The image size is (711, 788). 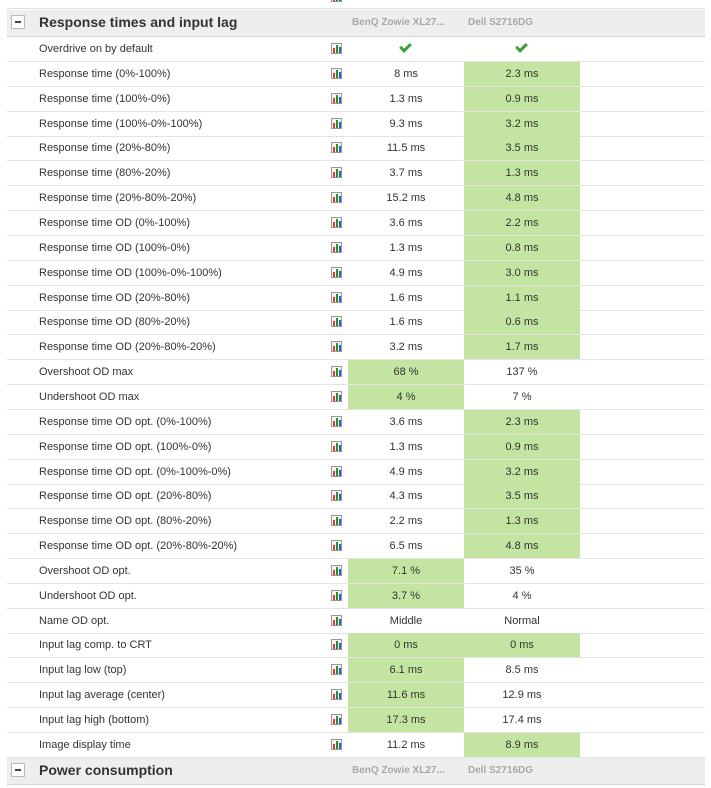 I want to click on value-cell-monitor-2: 35 %, so click(x=522, y=570).